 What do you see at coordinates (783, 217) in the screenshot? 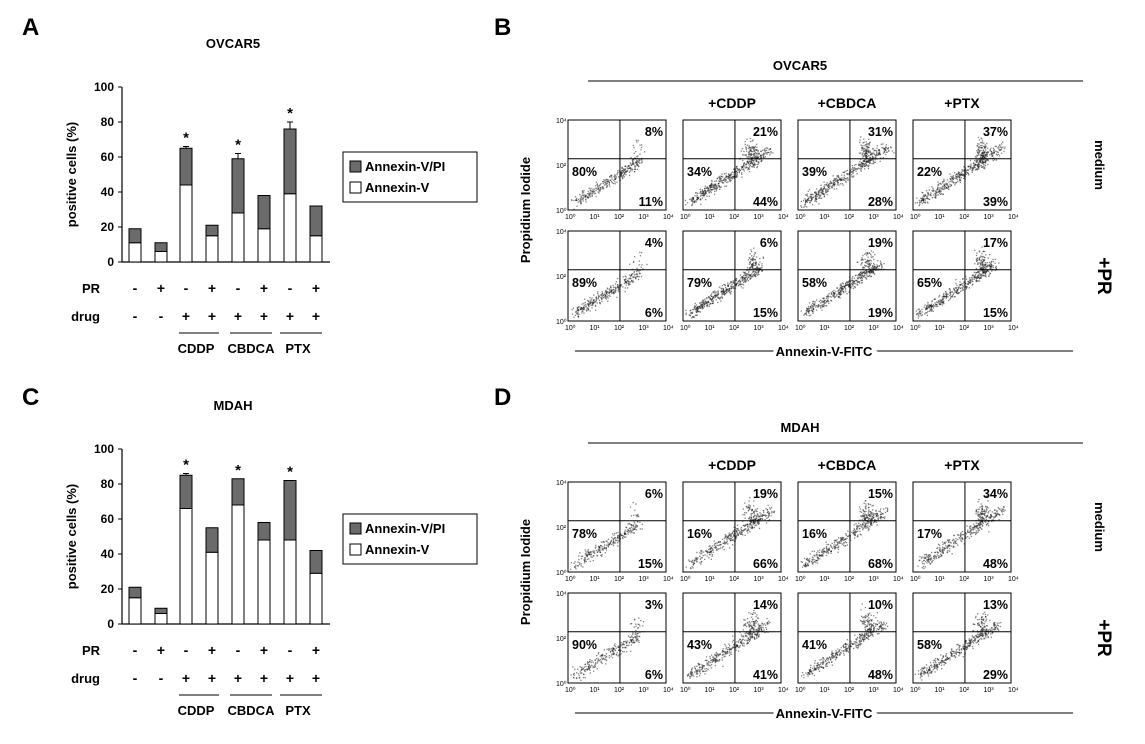
I see `x-tick-label: 10⁴` at bounding box center [783, 217].